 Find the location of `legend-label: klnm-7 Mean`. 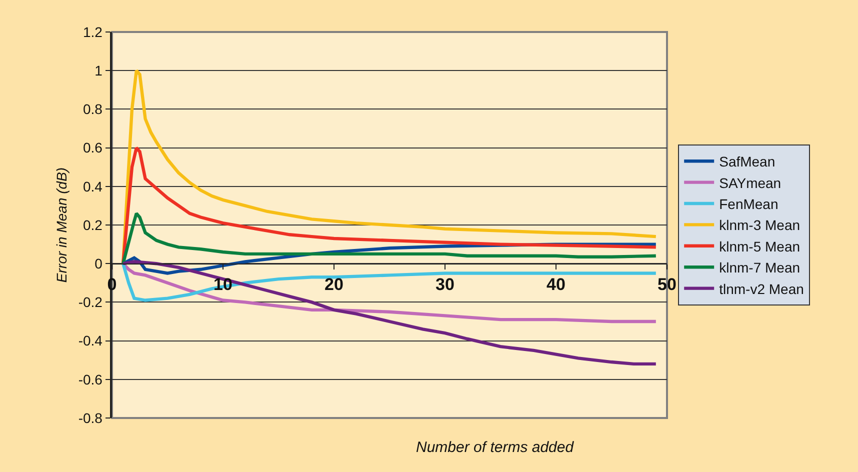

legend-label: klnm-7 Mean is located at coordinates (759, 268).